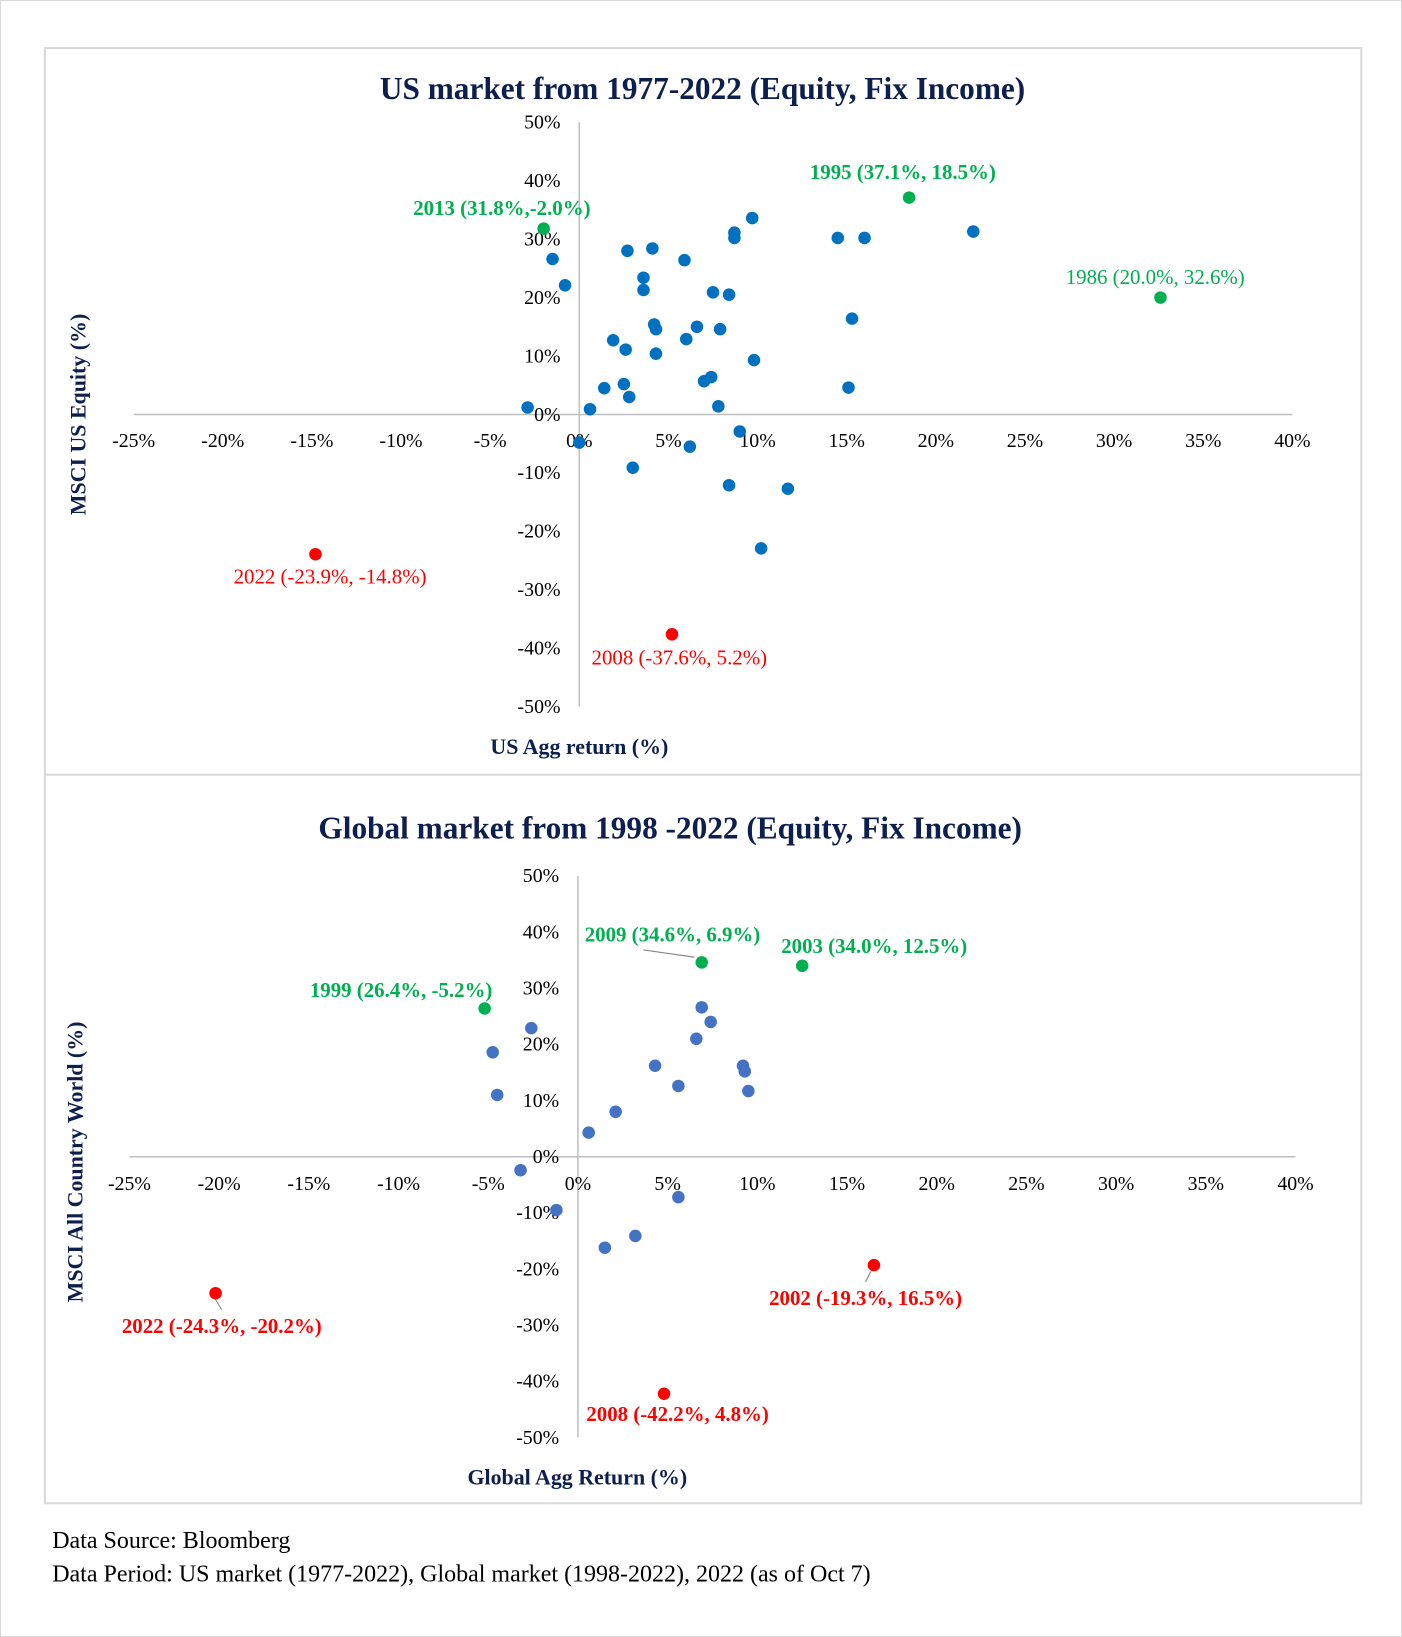  I want to click on highlight-label: 2022 (-24.3%, -20.2%), so click(222, 1326).